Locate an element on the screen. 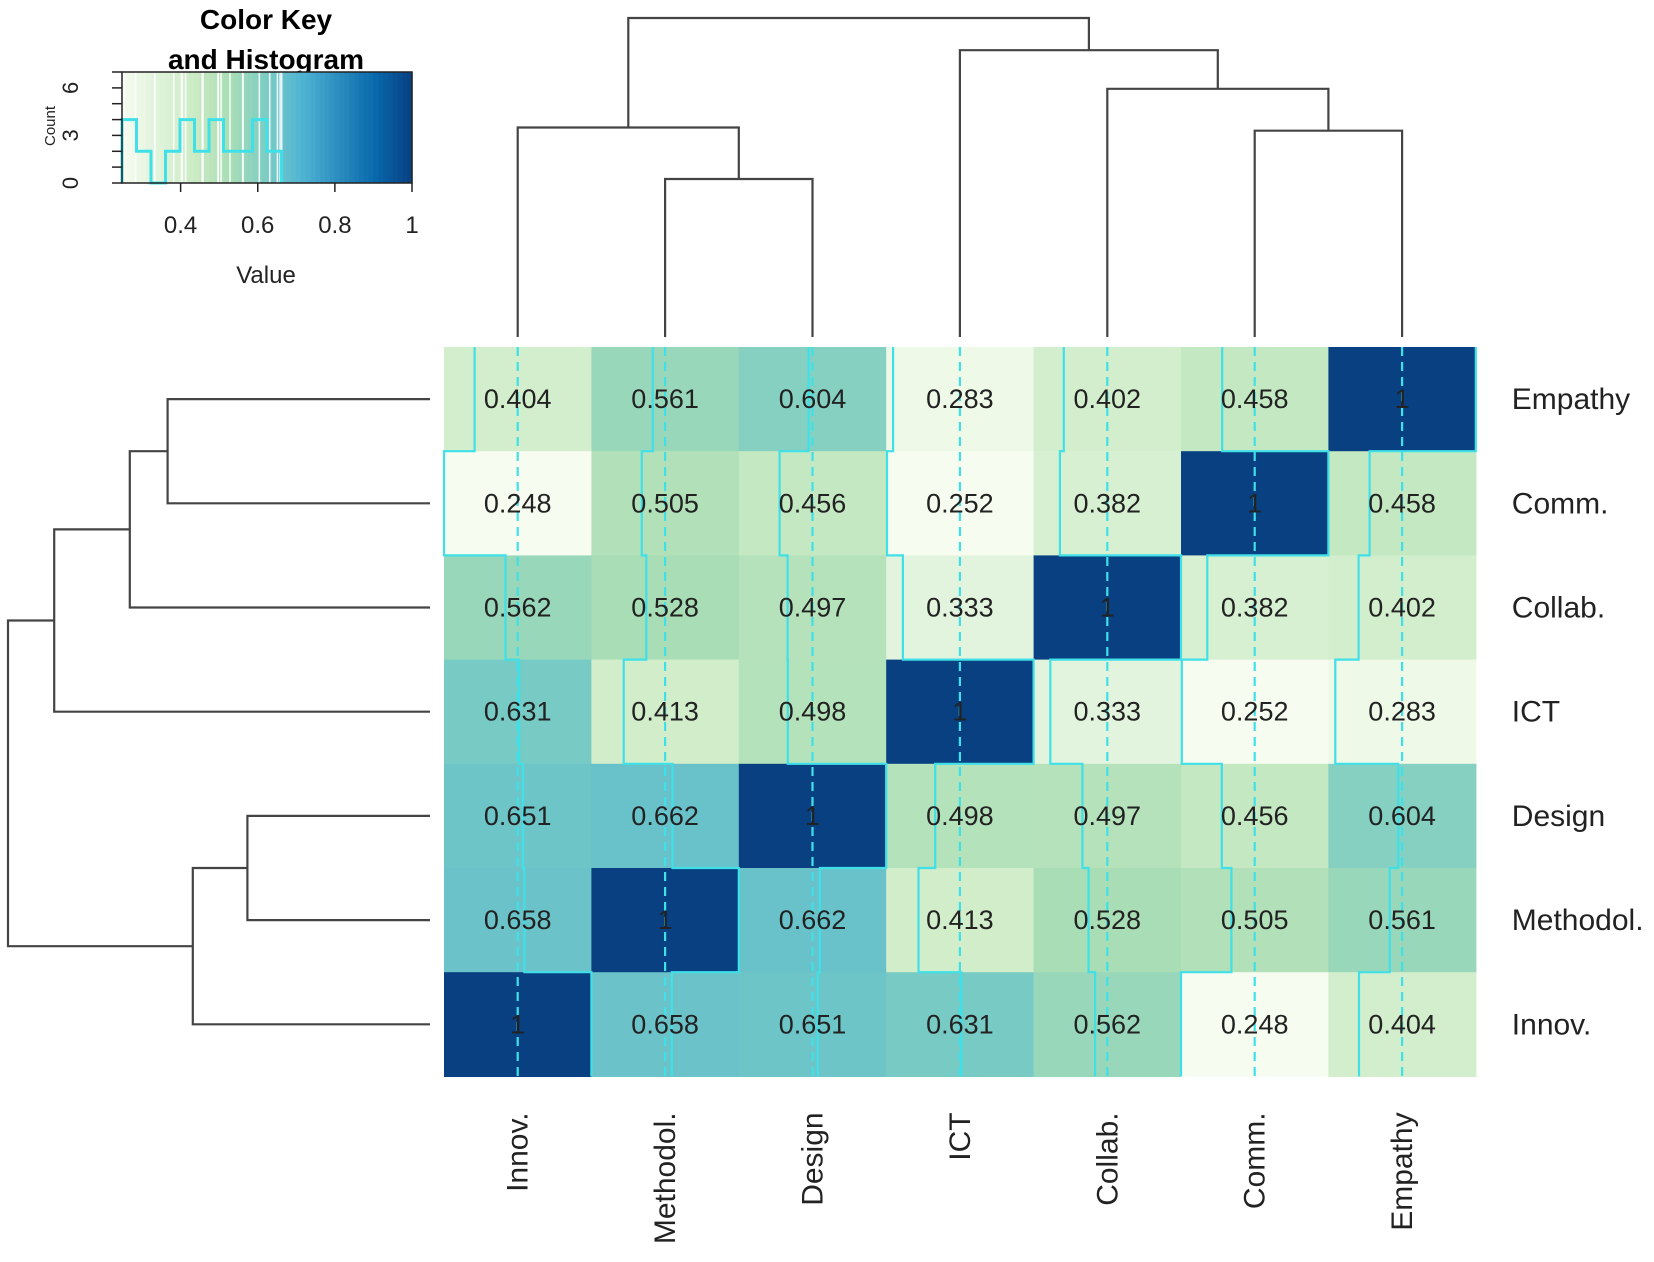 This screenshot has width=1654, height=1262. row-label-Design: Design is located at coordinates (1558, 816).